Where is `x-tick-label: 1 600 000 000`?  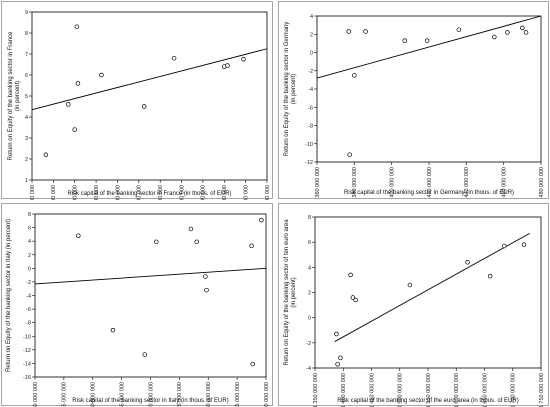 x-tick-label: 1 600 000 000 is located at coordinates (457, 390).